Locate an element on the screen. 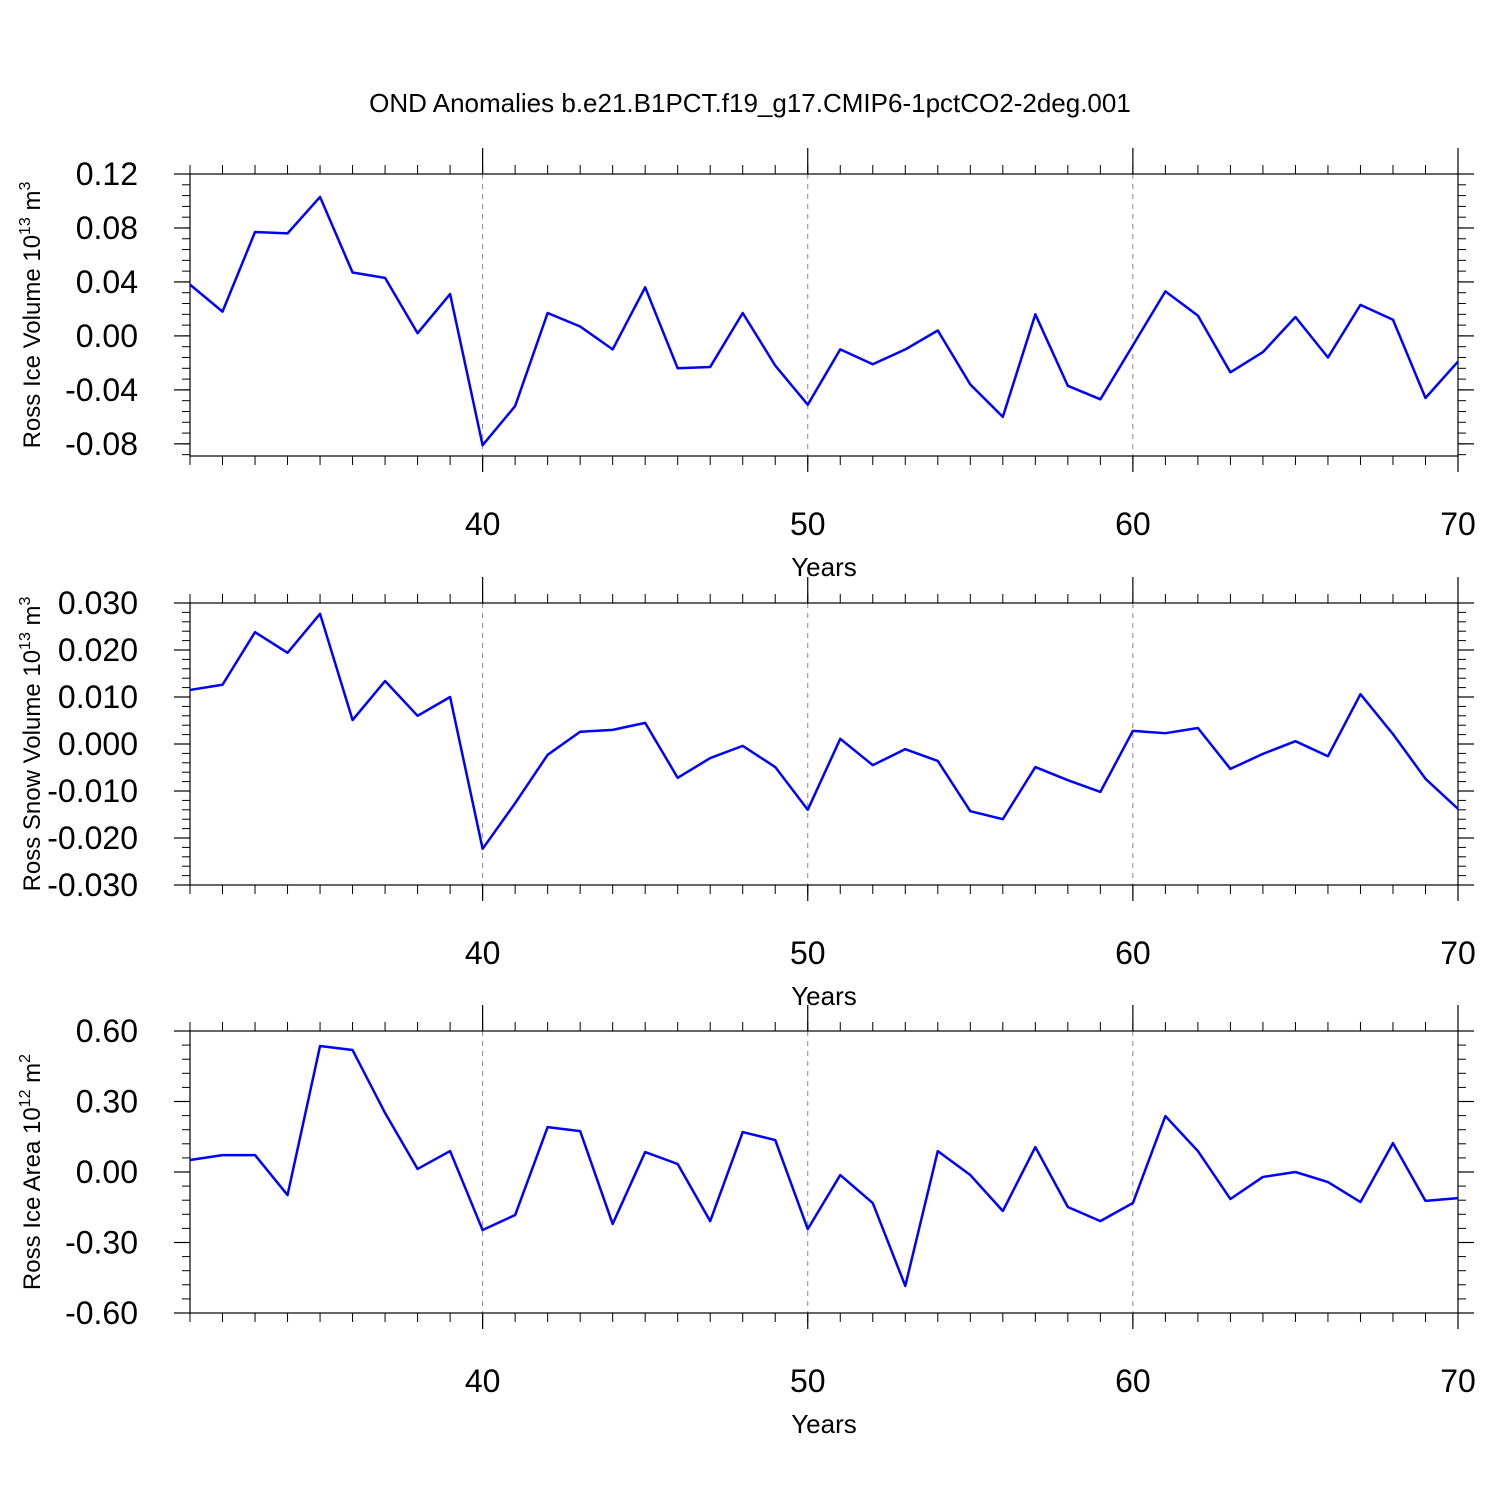 The height and width of the screenshot is (1500, 1500). y-tick-label: -0.010 is located at coordinates (92, 791).